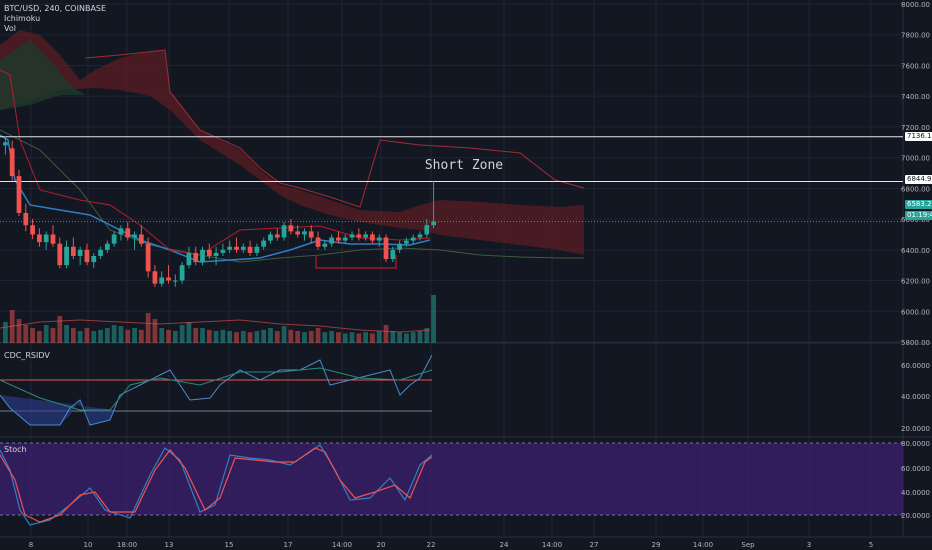 This screenshot has height=550, width=932. What do you see at coordinates (748, 545) in the screenshot?
I see `time-tick-label: Sep` at bounding box center [748, 545].